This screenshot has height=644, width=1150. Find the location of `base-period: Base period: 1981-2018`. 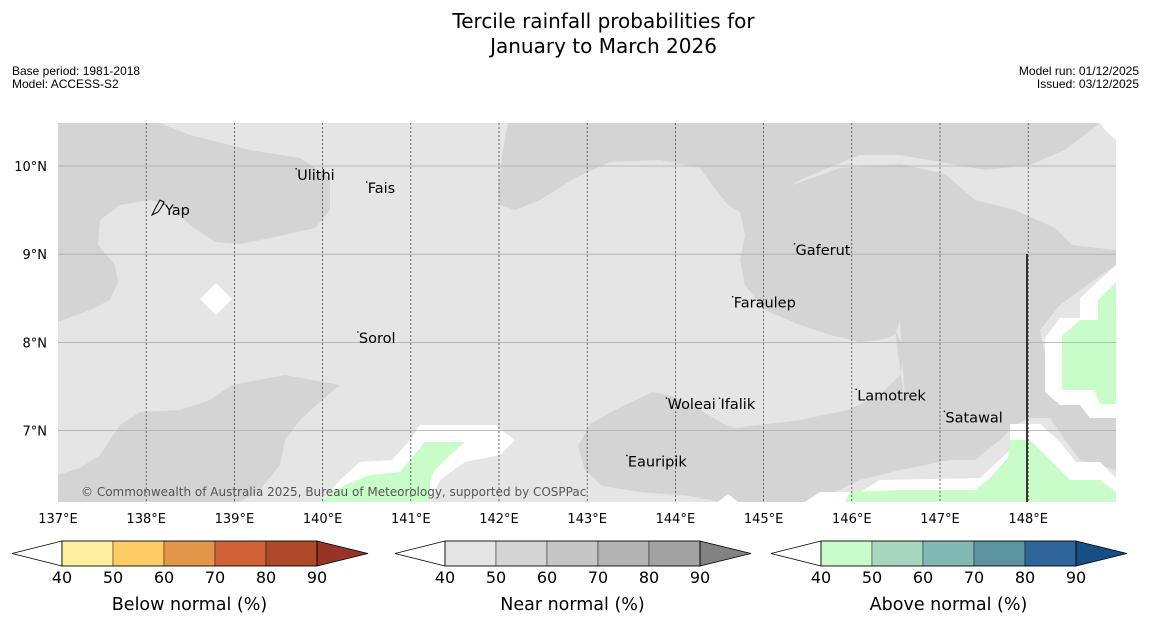

base-period: Base period: 1981-2018 is located at coordinates (76, 71).